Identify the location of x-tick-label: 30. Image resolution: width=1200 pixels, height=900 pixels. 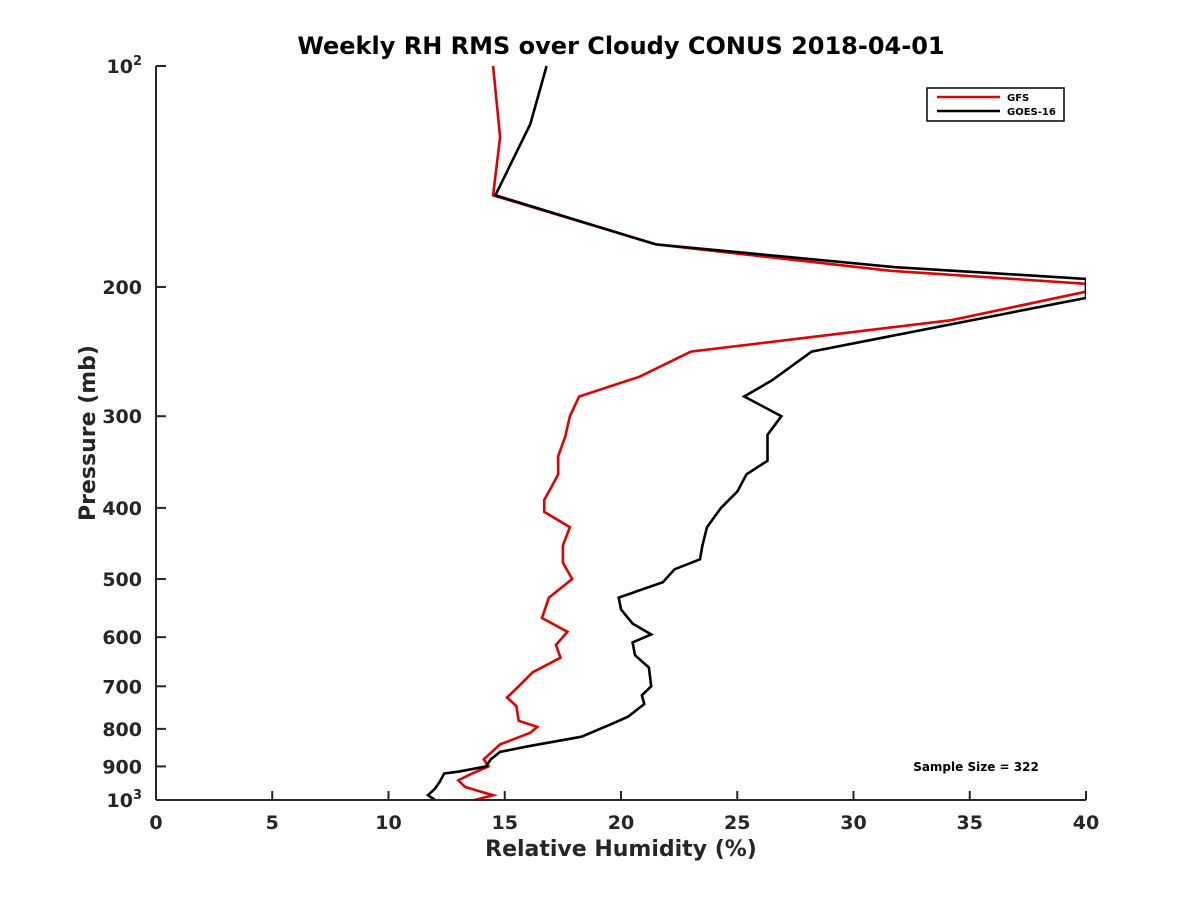
(853, 823).